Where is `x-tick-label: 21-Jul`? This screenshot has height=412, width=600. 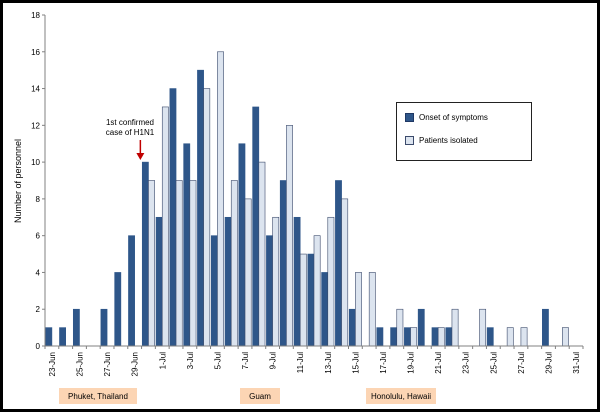 x-tick-label: 21-Jul is located at coordinates (438, 363).